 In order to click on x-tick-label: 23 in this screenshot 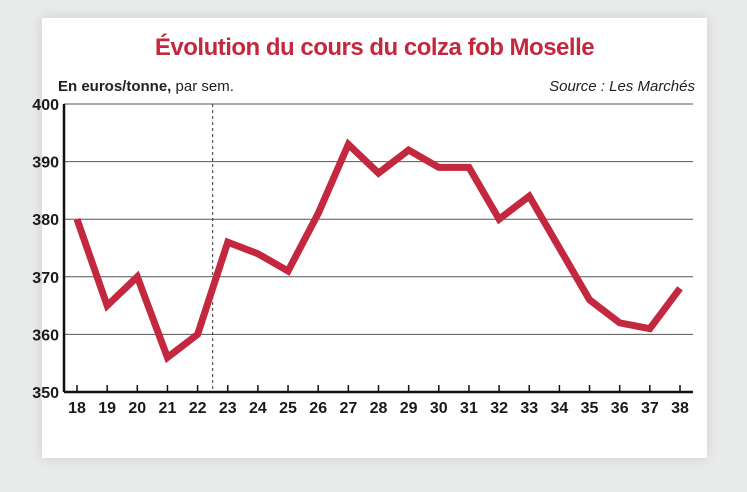, I will do `click(228, 408)`.